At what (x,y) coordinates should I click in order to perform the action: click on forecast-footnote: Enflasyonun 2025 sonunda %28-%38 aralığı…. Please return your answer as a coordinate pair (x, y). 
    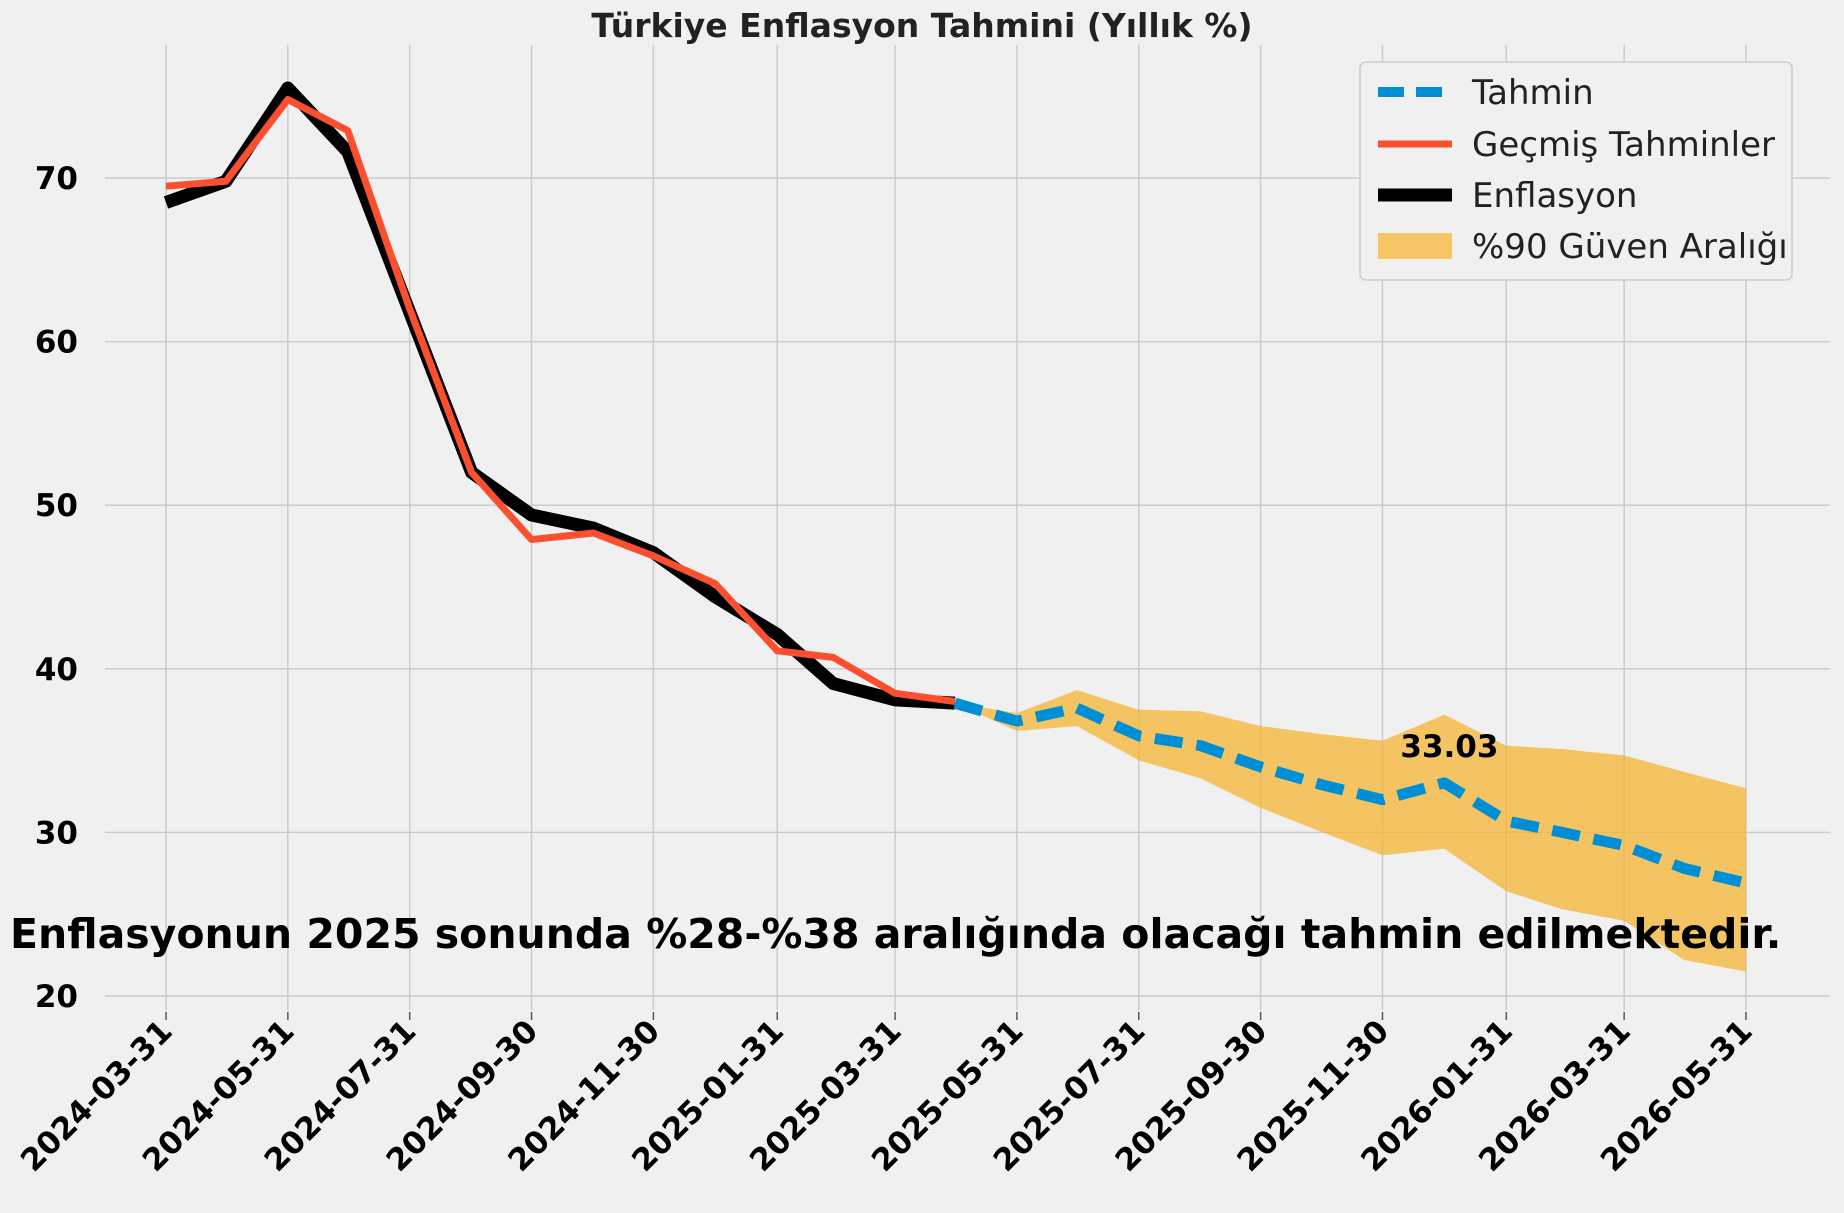
    Looking at the image, I should click on (895, 934).